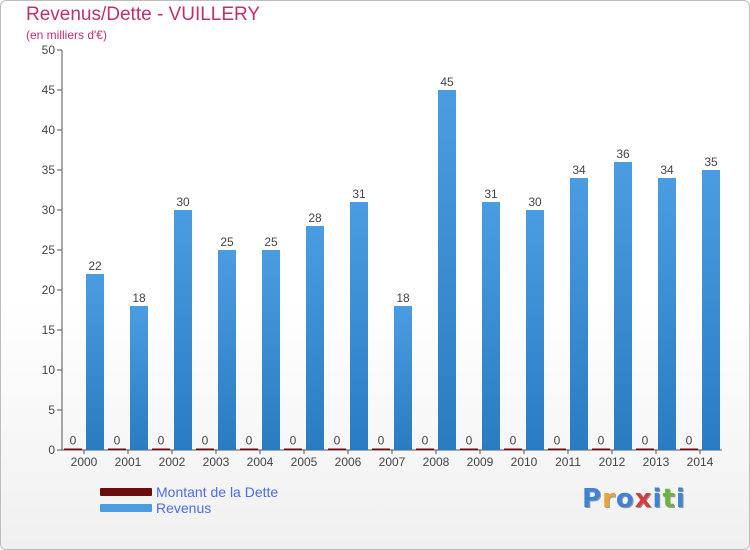 The width and height of the screenshot is (750, 550). Describe the element at coordinates (49, 290) in the screenshot. I see `y-tick-label: 20` at that location.